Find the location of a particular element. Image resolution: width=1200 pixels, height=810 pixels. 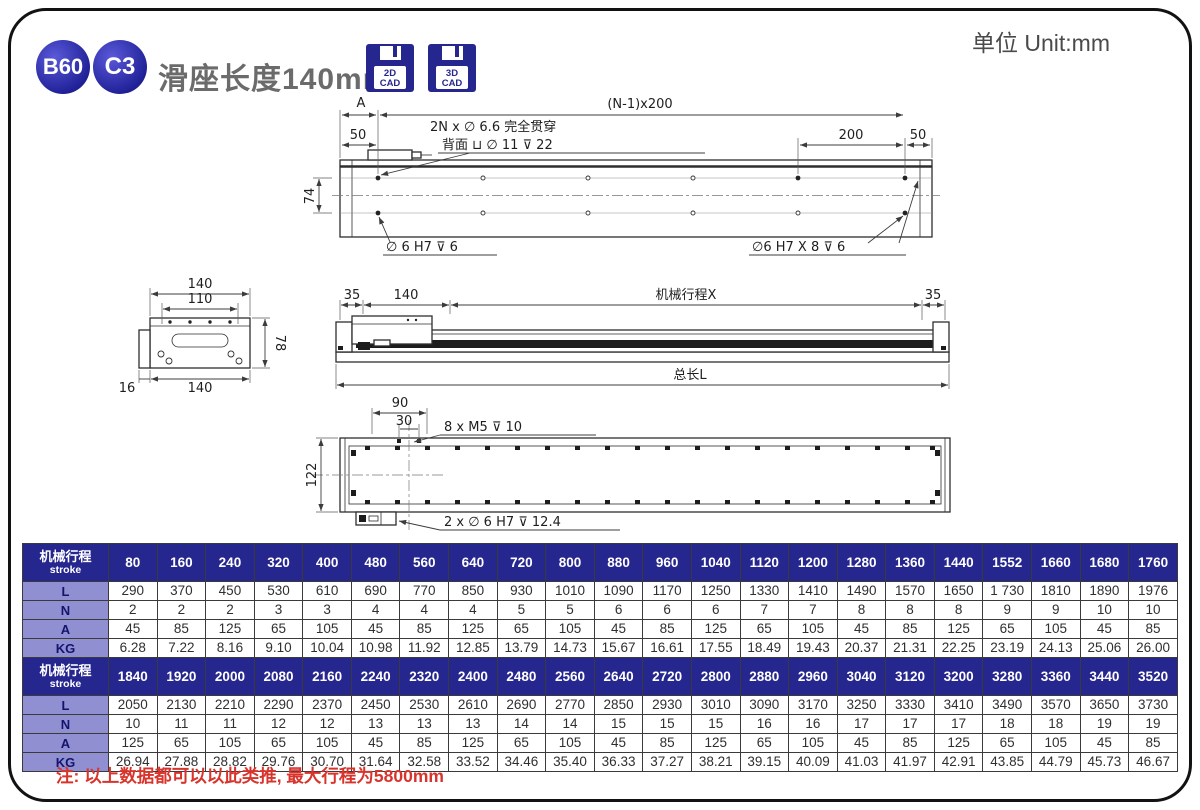

dim-label-50-left: 50 is located at coordinates (358, 135).